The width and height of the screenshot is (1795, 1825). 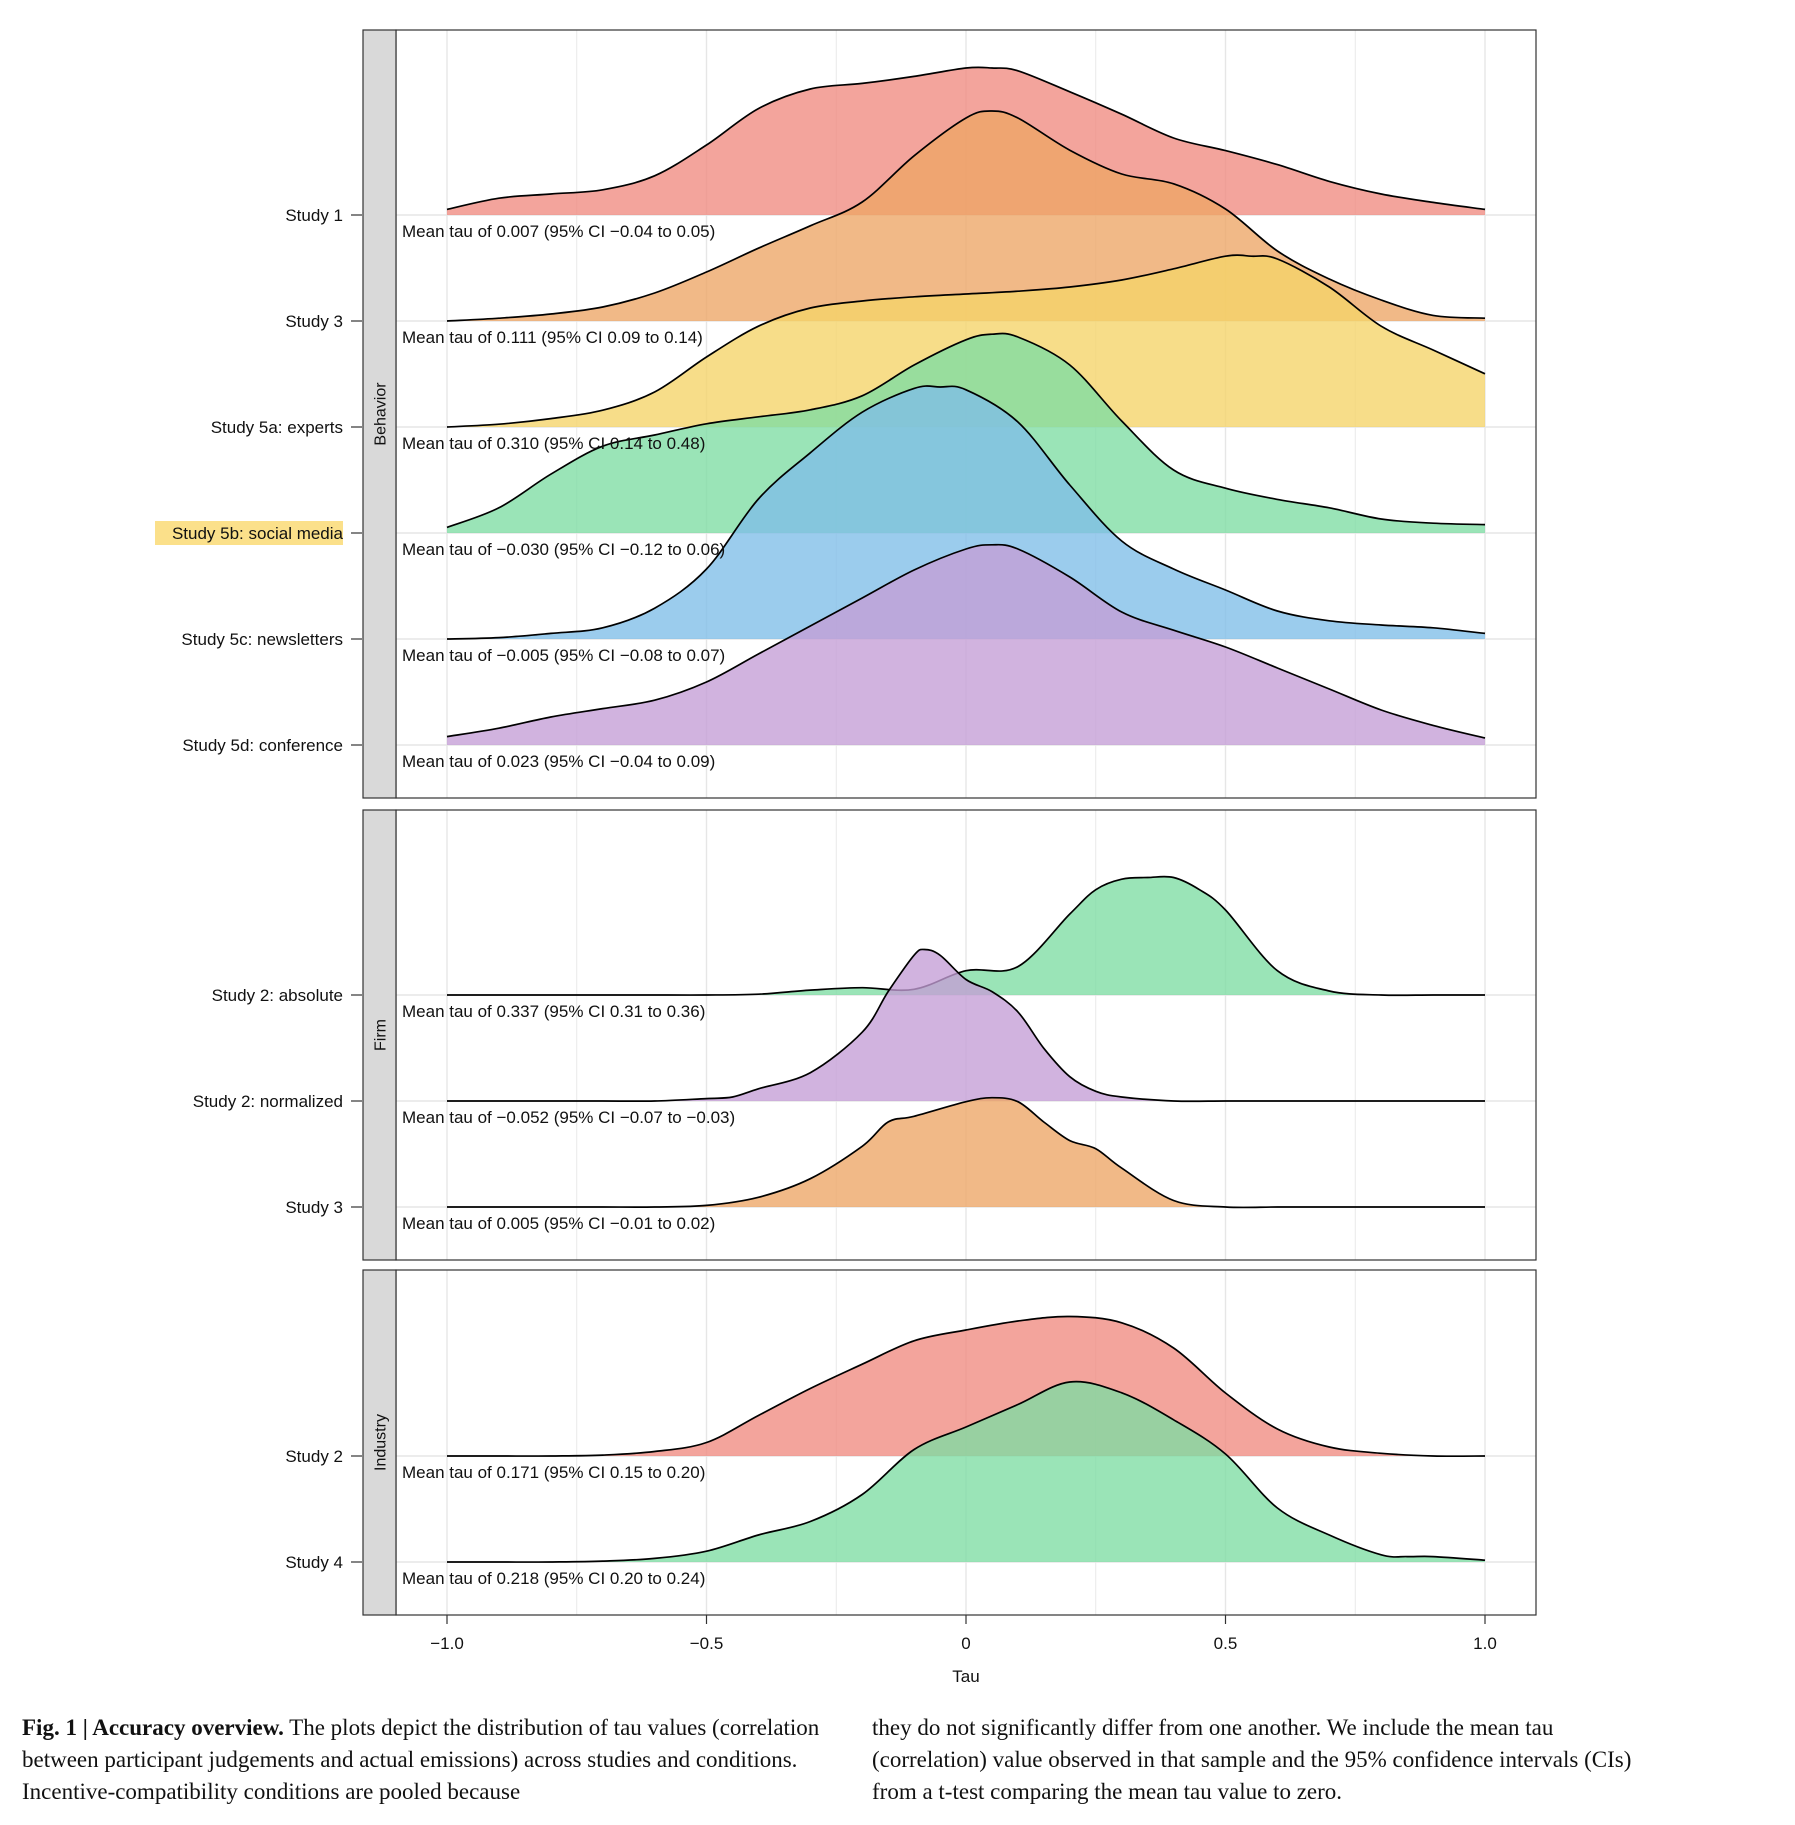 What do you see at coordinates (965, 1676) in the screenshot?
I see `x-axis-title: Tau` at bounding box center [965, 1676].